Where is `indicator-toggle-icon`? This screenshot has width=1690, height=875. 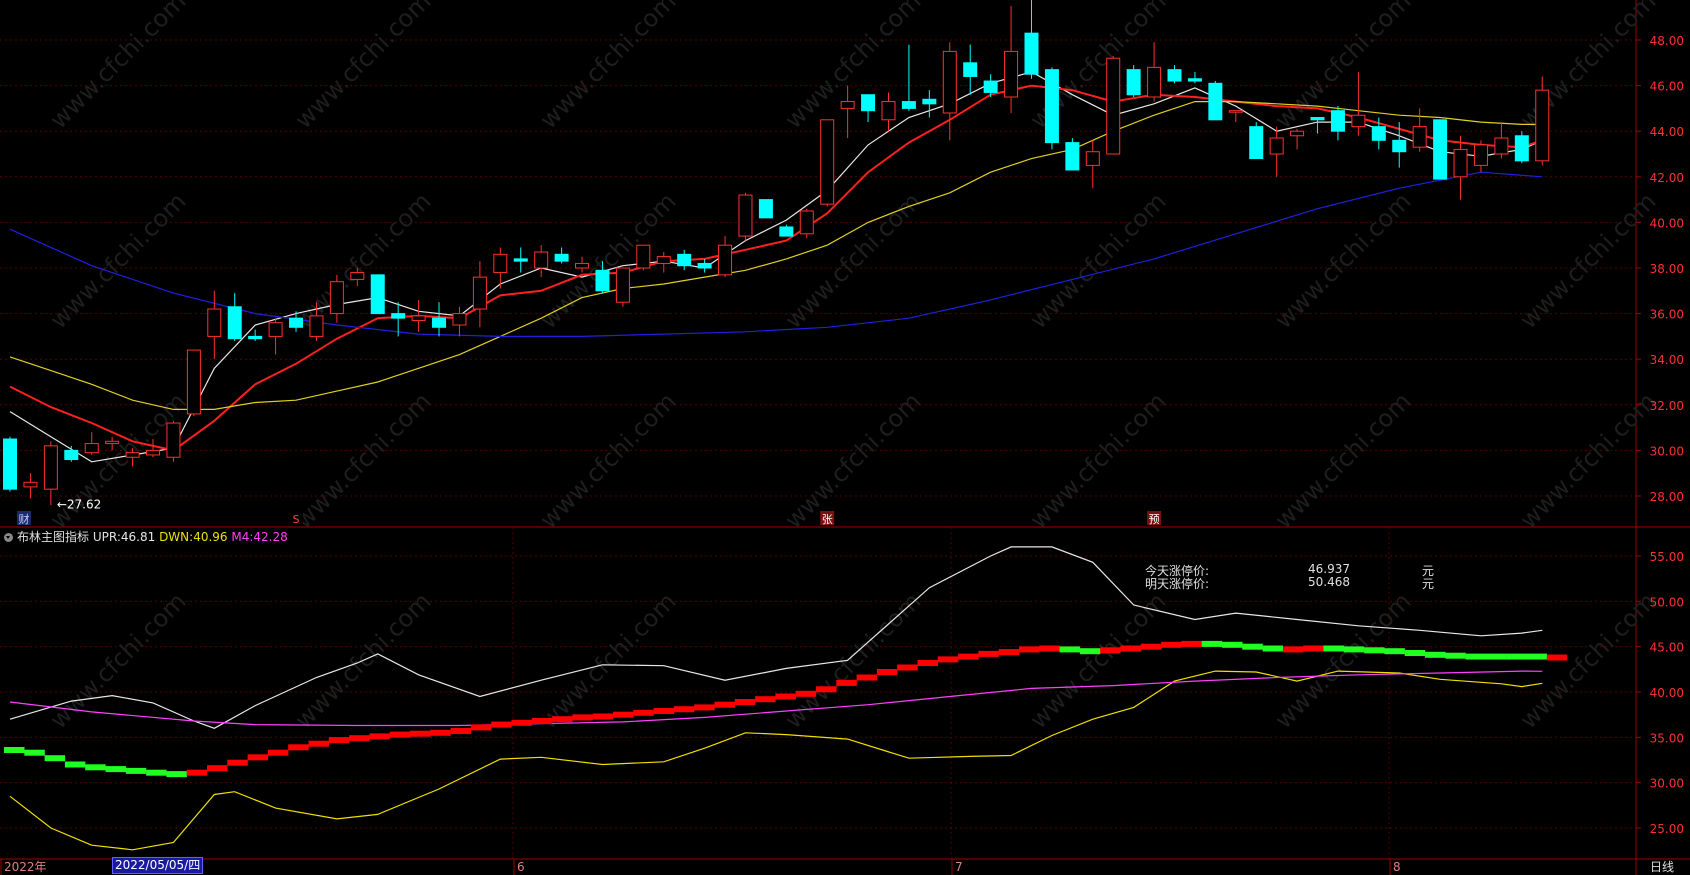
indicator-toggle-icon is located at coordinates (8, 537).